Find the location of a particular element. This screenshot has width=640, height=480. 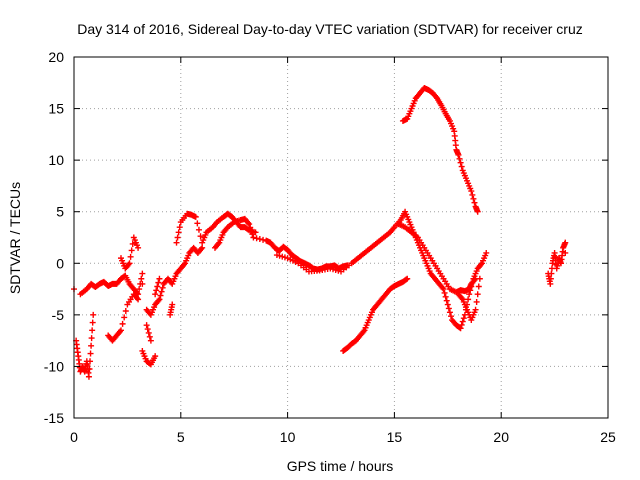

x-tick-label: 20 is located at coordinates (501, 437).